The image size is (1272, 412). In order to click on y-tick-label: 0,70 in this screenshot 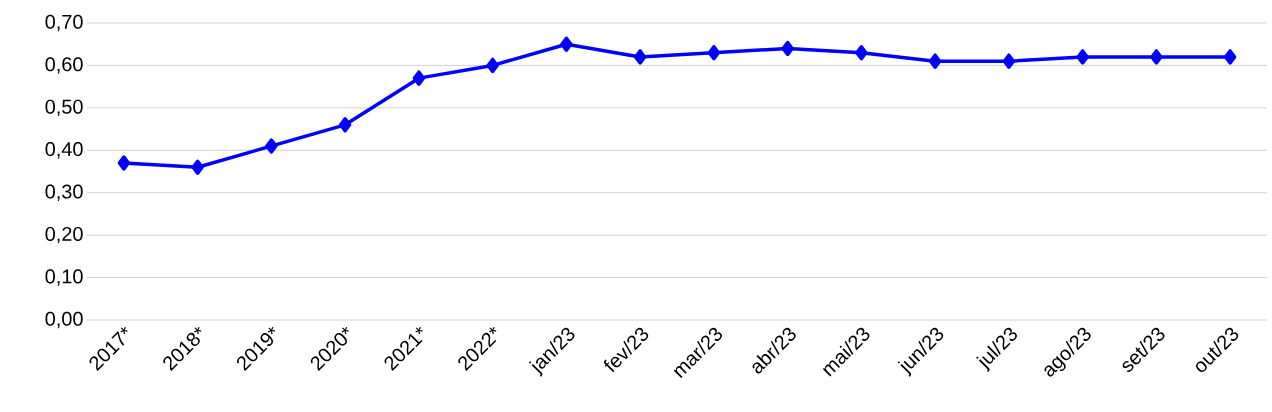, I will do `click(64, 23)`.